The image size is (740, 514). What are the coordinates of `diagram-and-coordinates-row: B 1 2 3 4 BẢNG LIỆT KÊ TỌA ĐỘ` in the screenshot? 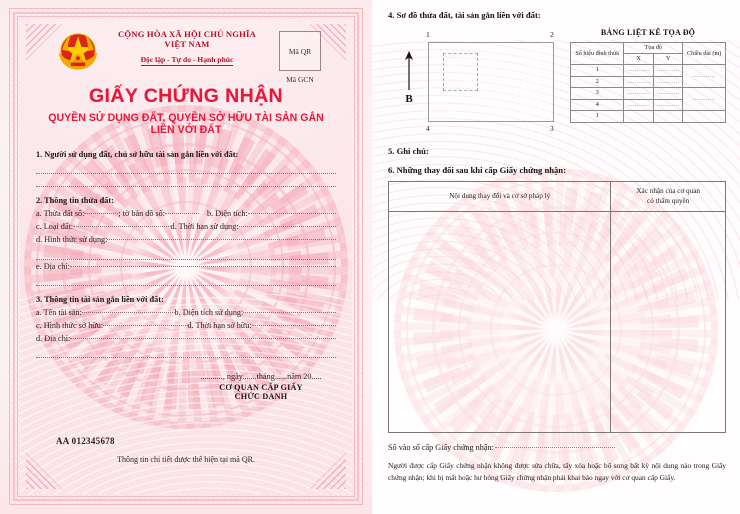 It's located at (557, 82).